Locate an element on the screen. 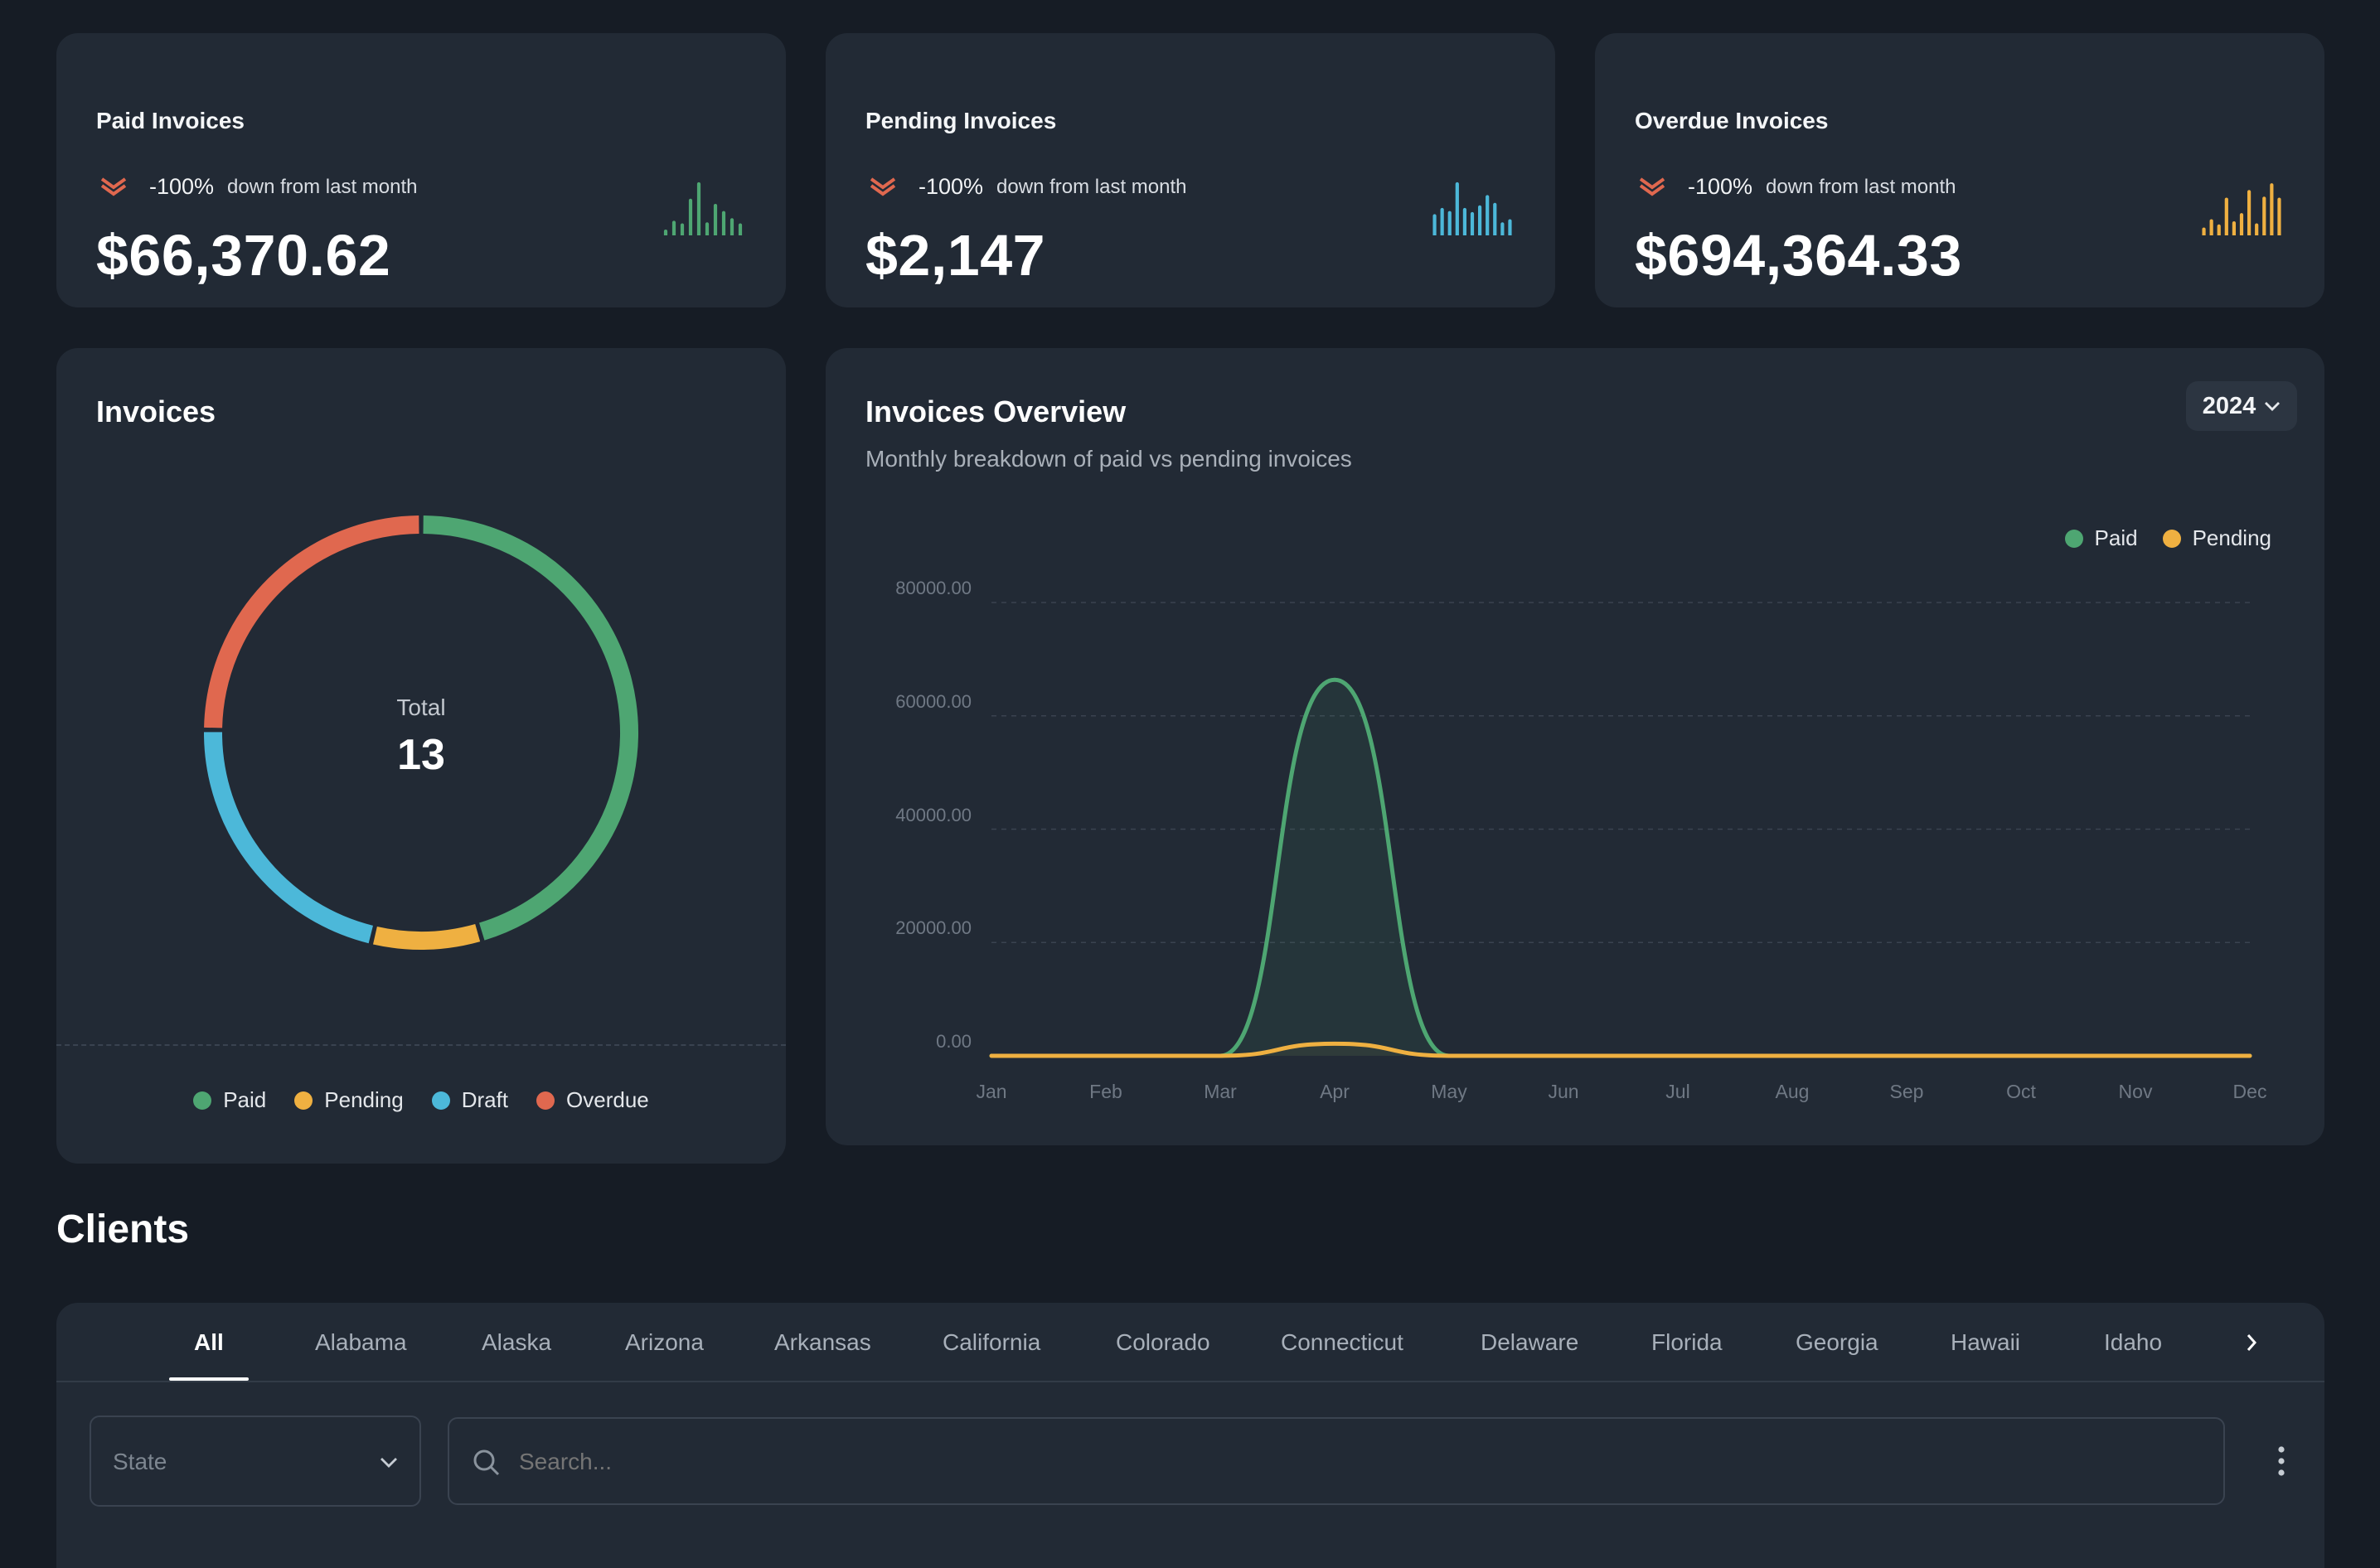  tab-georgia: Georgia is located at coordinates (1837, 1342).